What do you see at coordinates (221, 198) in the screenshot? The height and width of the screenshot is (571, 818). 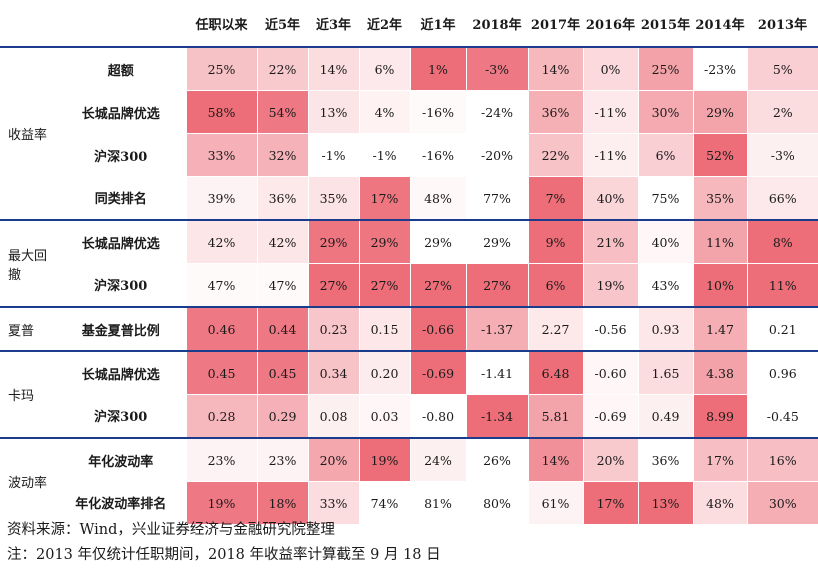 I see `value-cell: 39%` at bounding box center [221, 198].